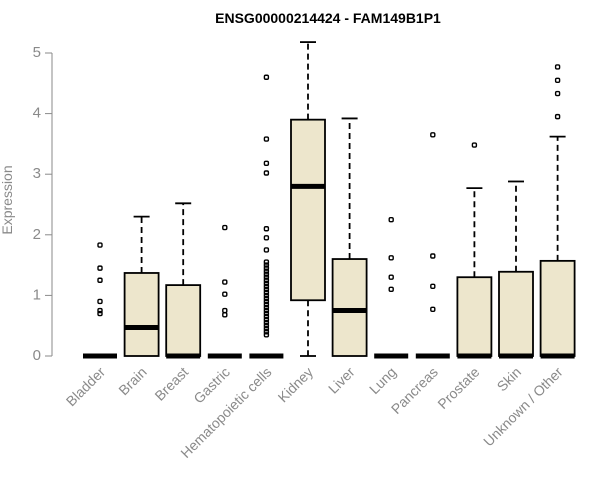 This screenshot has height=500, width=600. What do you see at coordinates (296, 385) in the screenshot?
I see `x-tick-label: Kidney` at bounding box center [296, 385].